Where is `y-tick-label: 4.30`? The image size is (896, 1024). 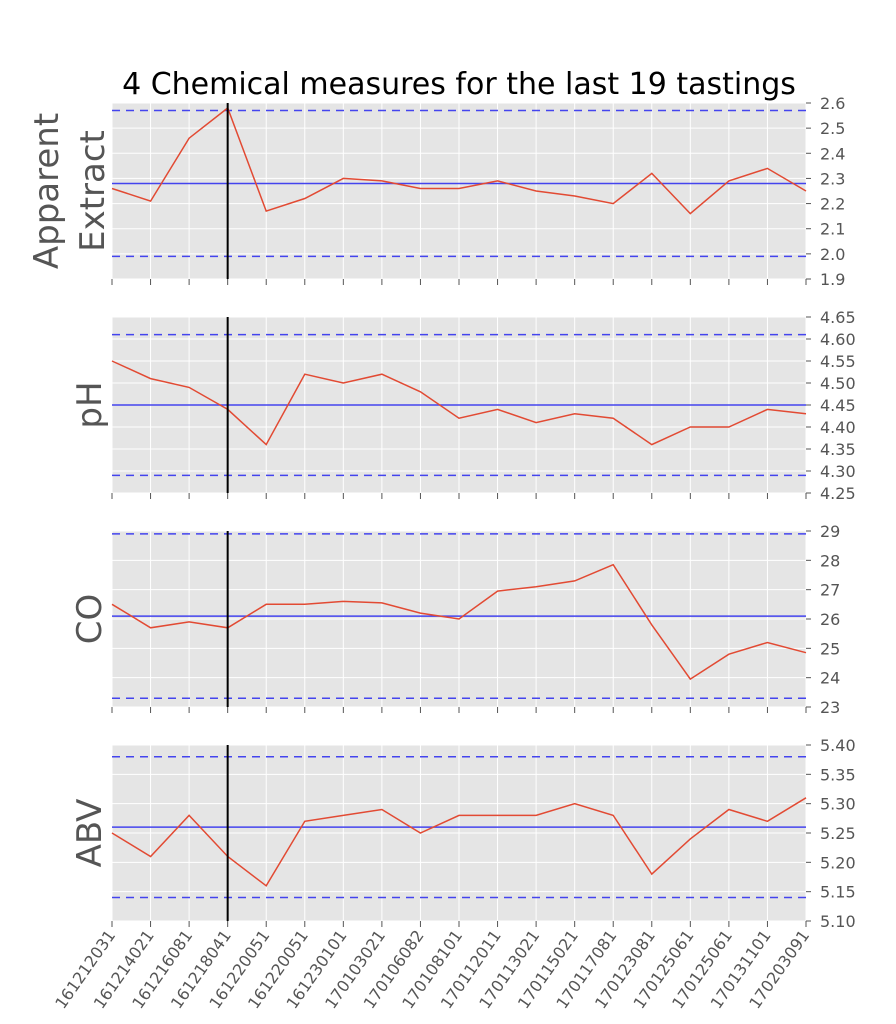 y-tick-label: 4.30 is located at coordinates (838, 471).